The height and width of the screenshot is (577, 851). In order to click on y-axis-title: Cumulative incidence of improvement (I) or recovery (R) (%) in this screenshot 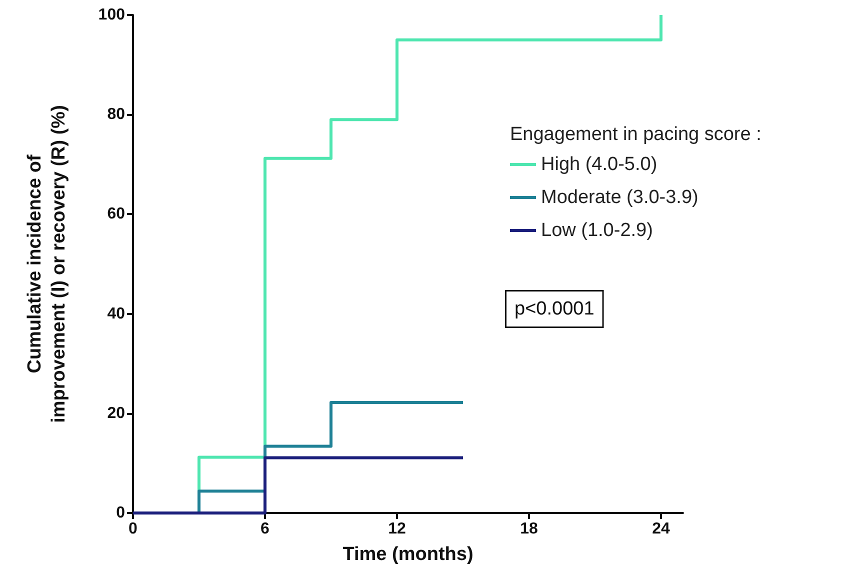, I will do `click(47, 264)`.